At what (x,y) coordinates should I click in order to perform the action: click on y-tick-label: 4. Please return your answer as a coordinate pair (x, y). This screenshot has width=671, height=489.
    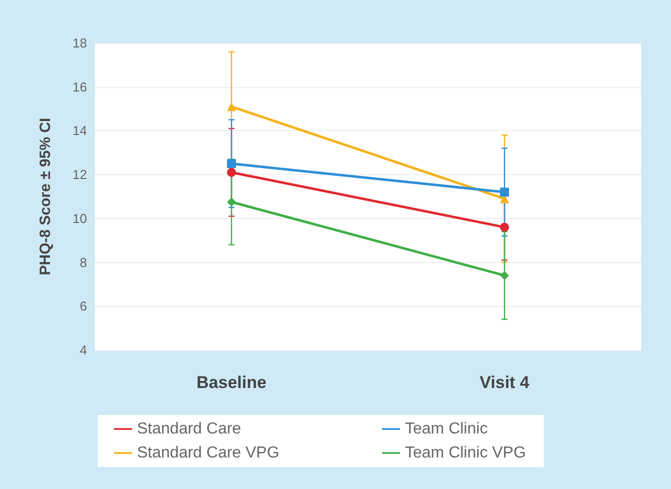
    Looking at the image, I should click on (83, 350).